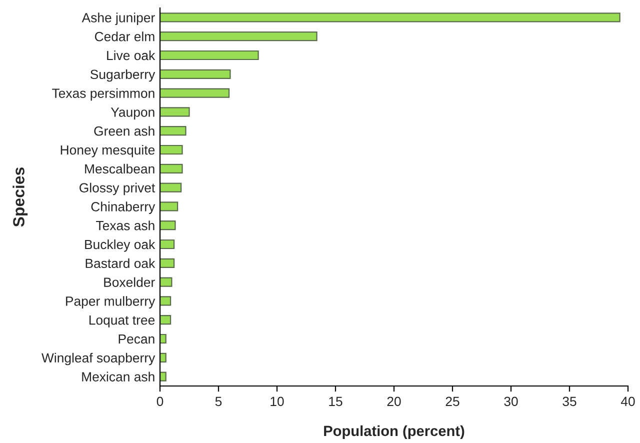 The width and height of the screenshot is (640, 443). What do you see at coordinates (103, 94) in the screenshot?
I see `y-tick-label: Texas persimmon` at bounding box center [103, 94].